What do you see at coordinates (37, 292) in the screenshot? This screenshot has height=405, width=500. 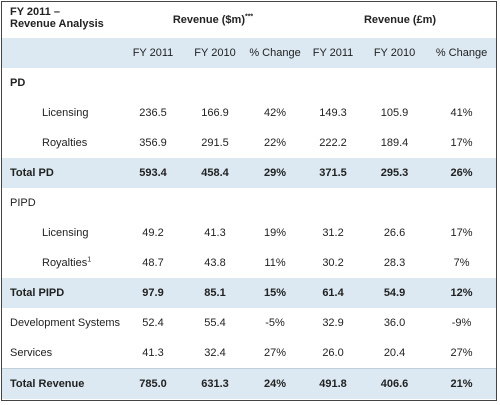 I see `row-label-text: Total PIPD` at bounding box center [37, 292].